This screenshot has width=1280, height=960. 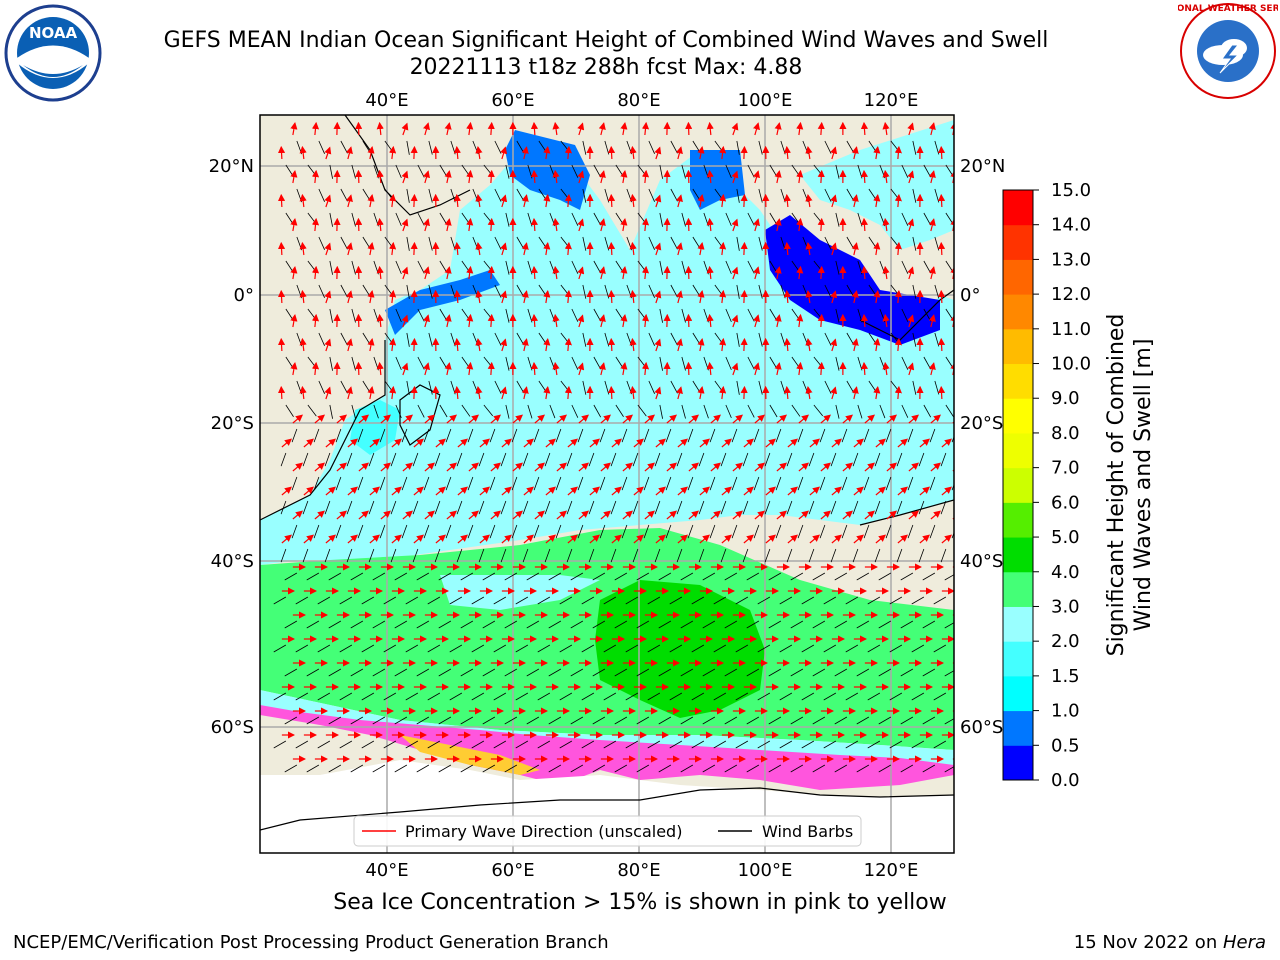 What do you see at coordinates (807, 831) in the screenshot?
I see `legend-barb-label: Wind Barbs` at bounding box center [807, 831].